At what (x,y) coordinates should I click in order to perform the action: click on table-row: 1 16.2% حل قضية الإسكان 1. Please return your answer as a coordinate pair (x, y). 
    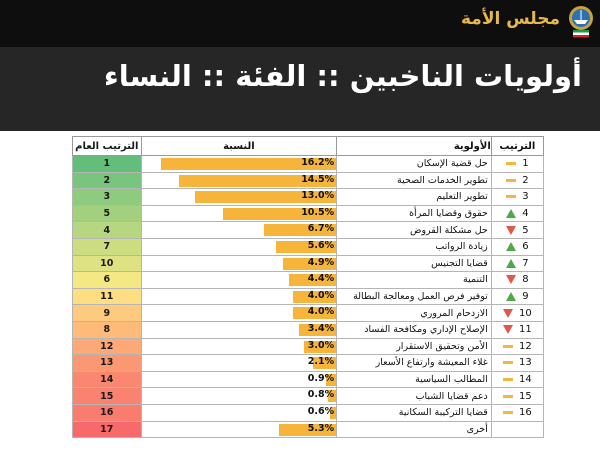
    Looking at the image, I should click on (308, 164).